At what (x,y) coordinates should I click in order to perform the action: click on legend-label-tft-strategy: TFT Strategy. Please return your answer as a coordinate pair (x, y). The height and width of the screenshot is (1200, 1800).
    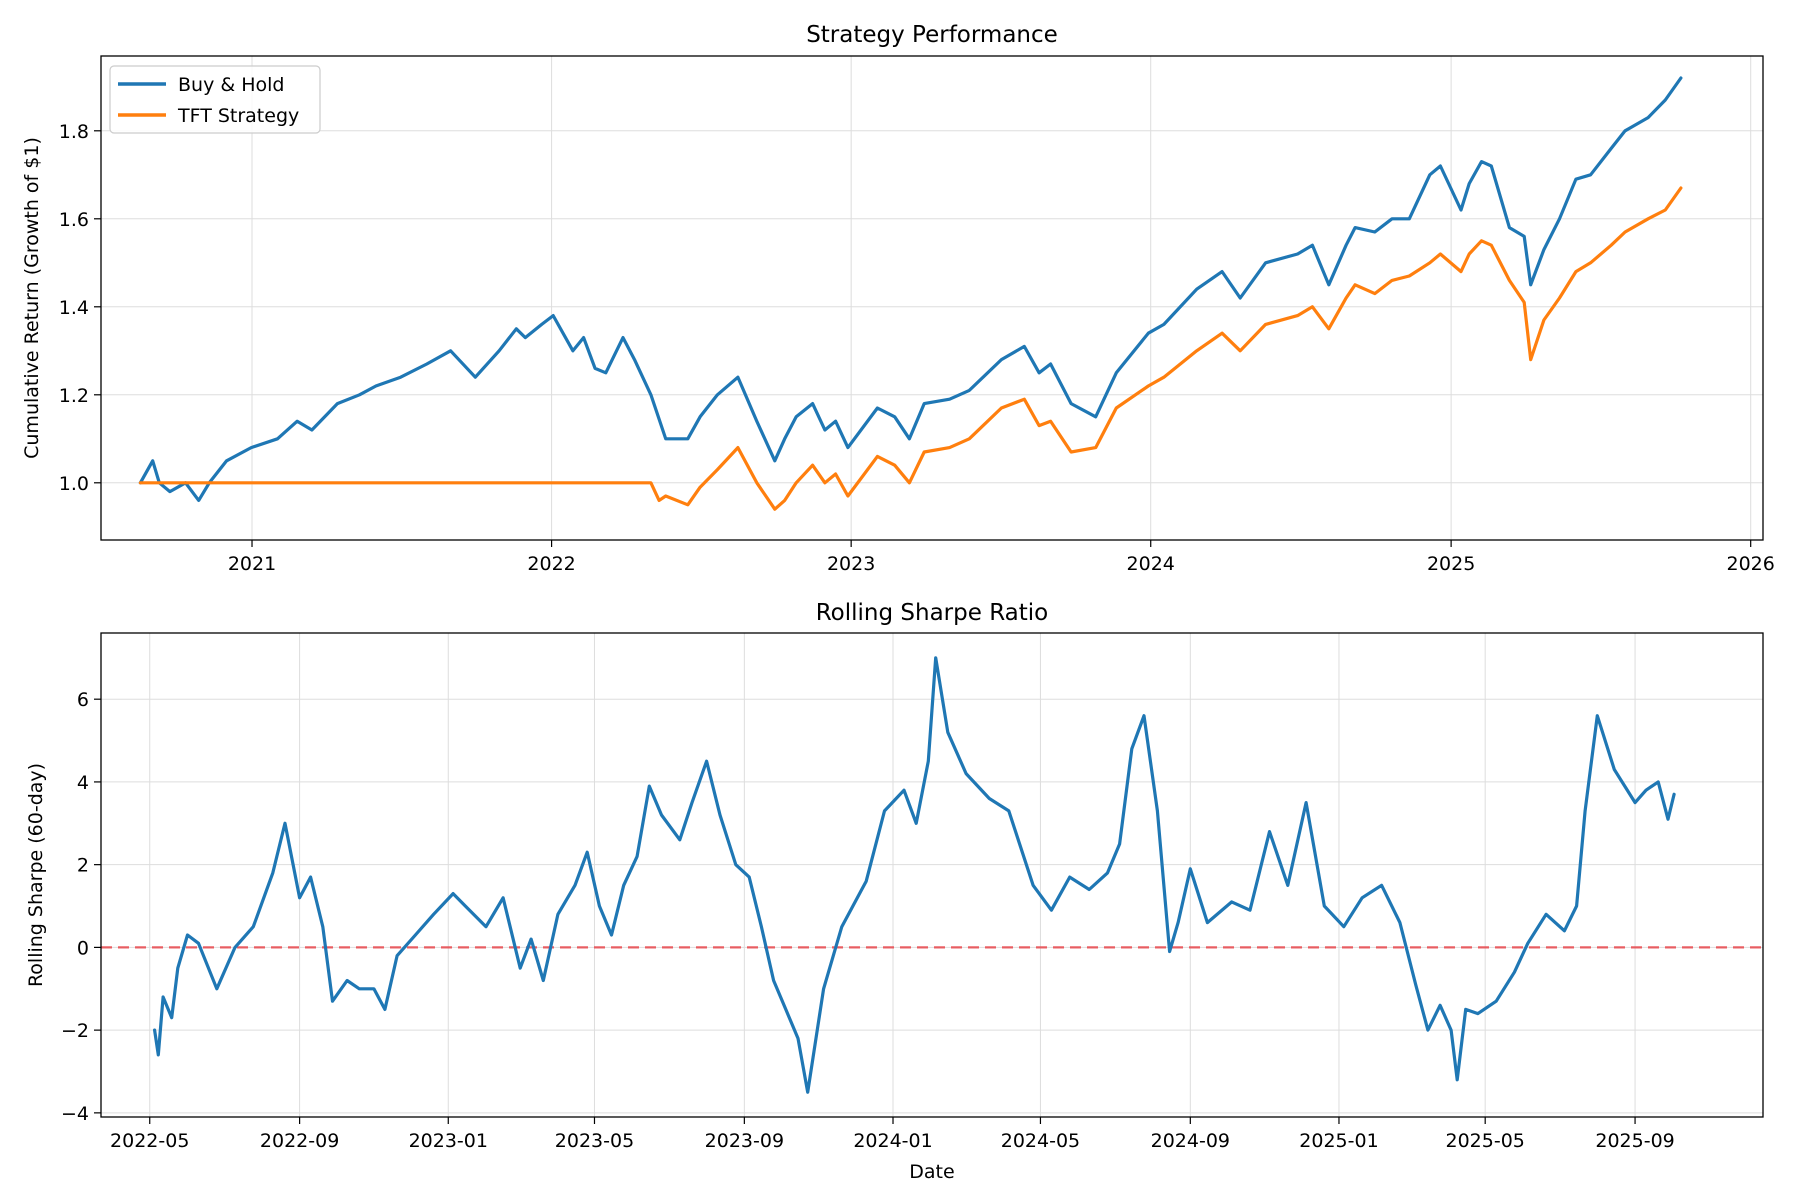
    Looking at the image, I should click on (238, 116).